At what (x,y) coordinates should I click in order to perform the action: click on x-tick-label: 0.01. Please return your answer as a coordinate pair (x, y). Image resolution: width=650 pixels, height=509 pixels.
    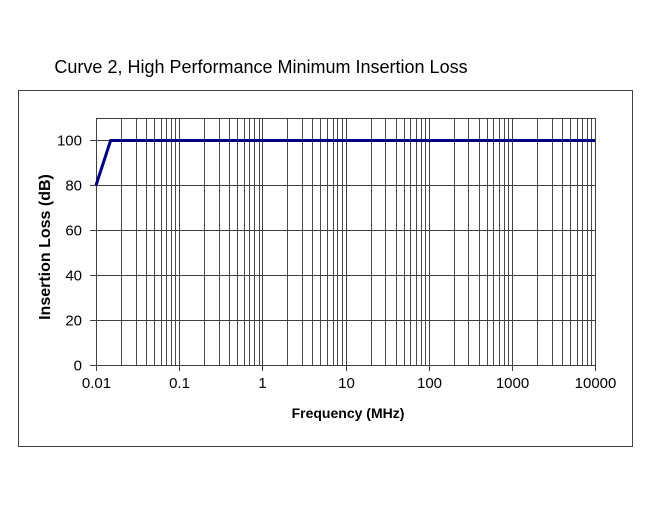
    Looking at the image, I should click on (96, 383).